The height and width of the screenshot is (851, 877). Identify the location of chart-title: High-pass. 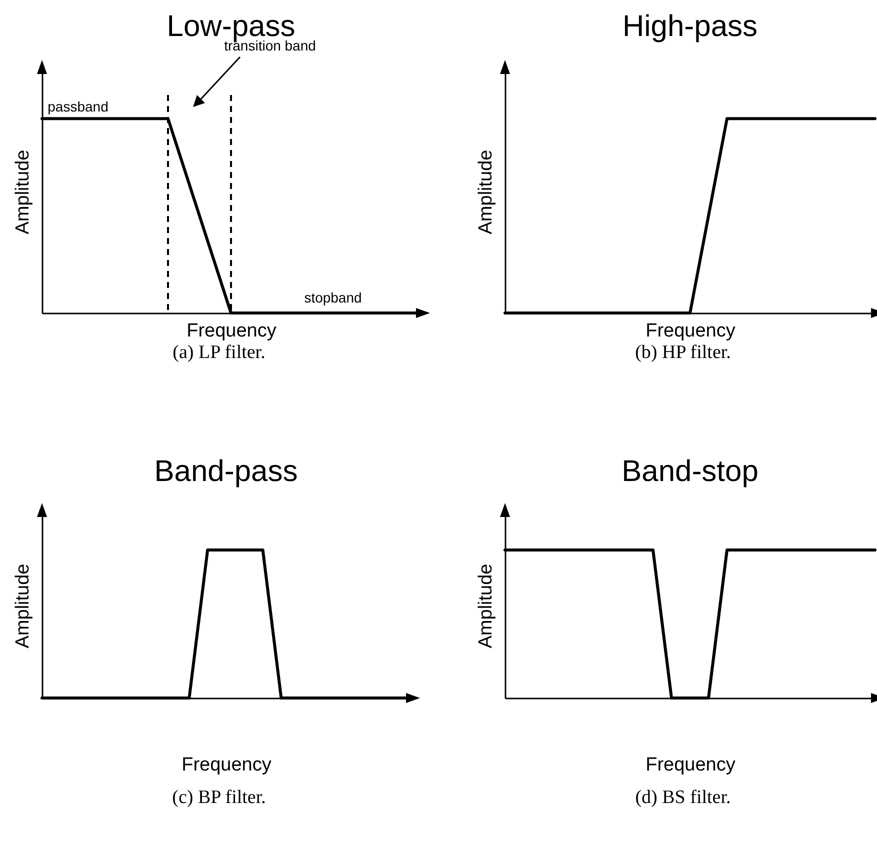
(690, 26).